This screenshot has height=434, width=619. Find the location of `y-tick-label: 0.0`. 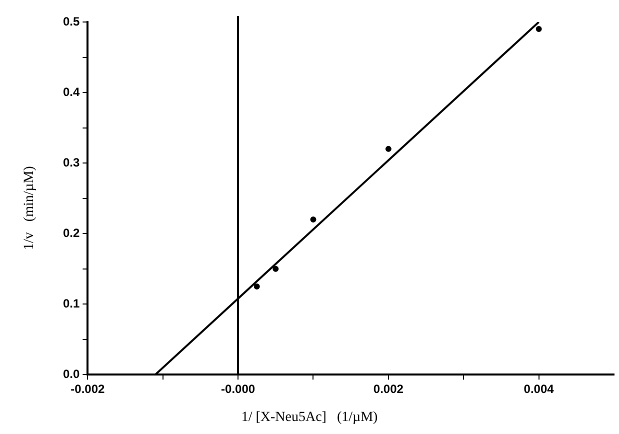

y-tick-label: 0.0 is located at coordinates (71, 373).